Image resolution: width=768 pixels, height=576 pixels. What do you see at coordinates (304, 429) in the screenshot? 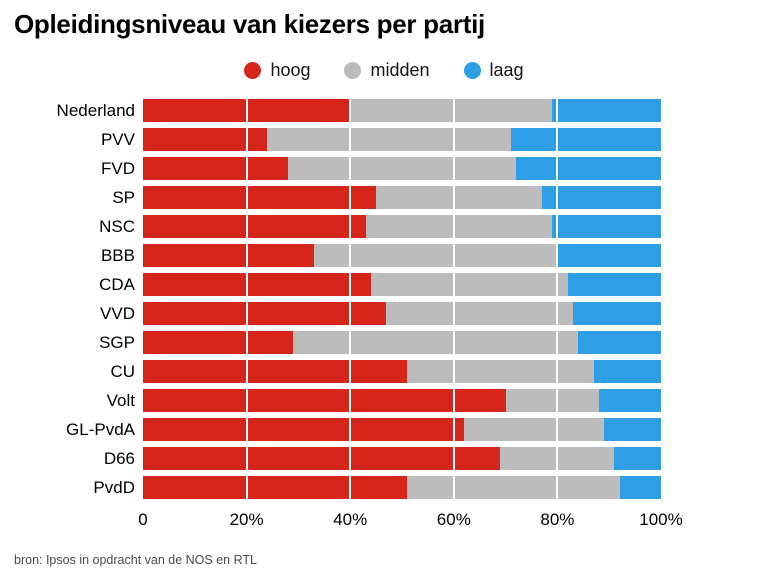
I see `bar-segment-GL-PvdA-hoog` at bounding box center [304, 429].